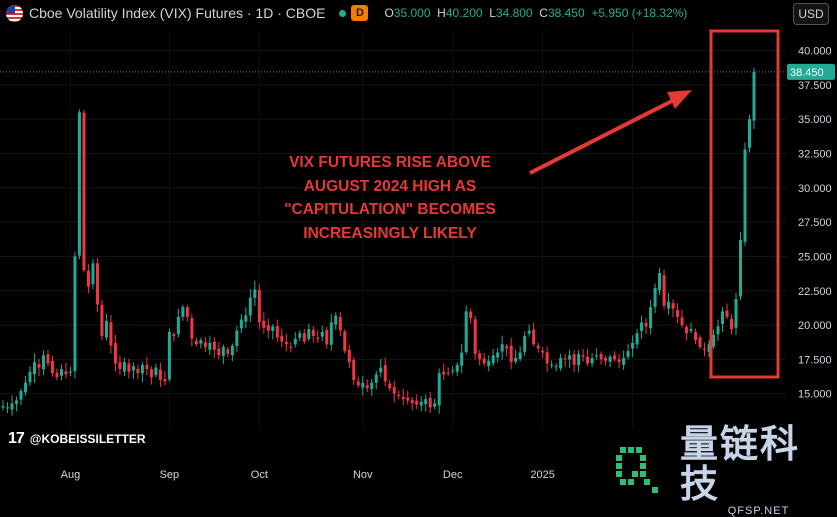  I want to click on highlight-box, so click(744, 204).